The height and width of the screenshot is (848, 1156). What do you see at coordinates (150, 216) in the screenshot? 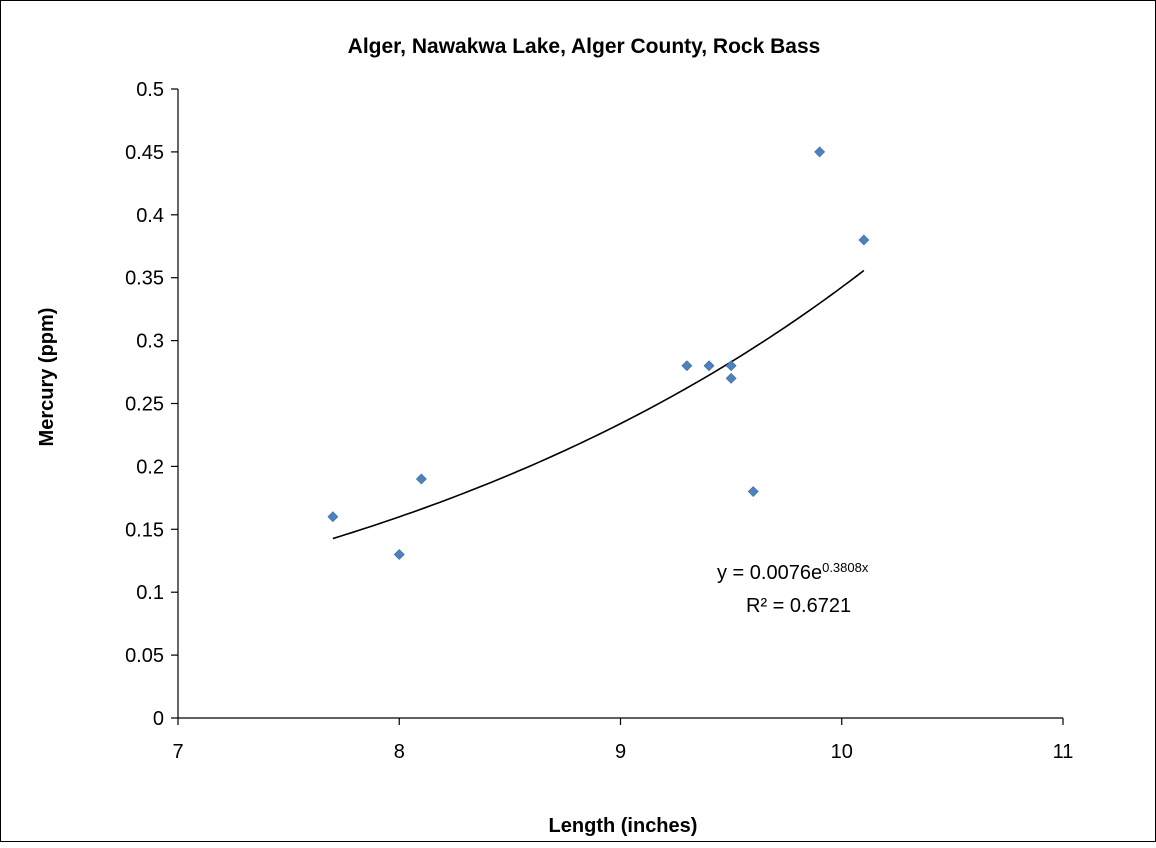
I see `y-tick-label: 0.4` at bounding box center [150, 216].